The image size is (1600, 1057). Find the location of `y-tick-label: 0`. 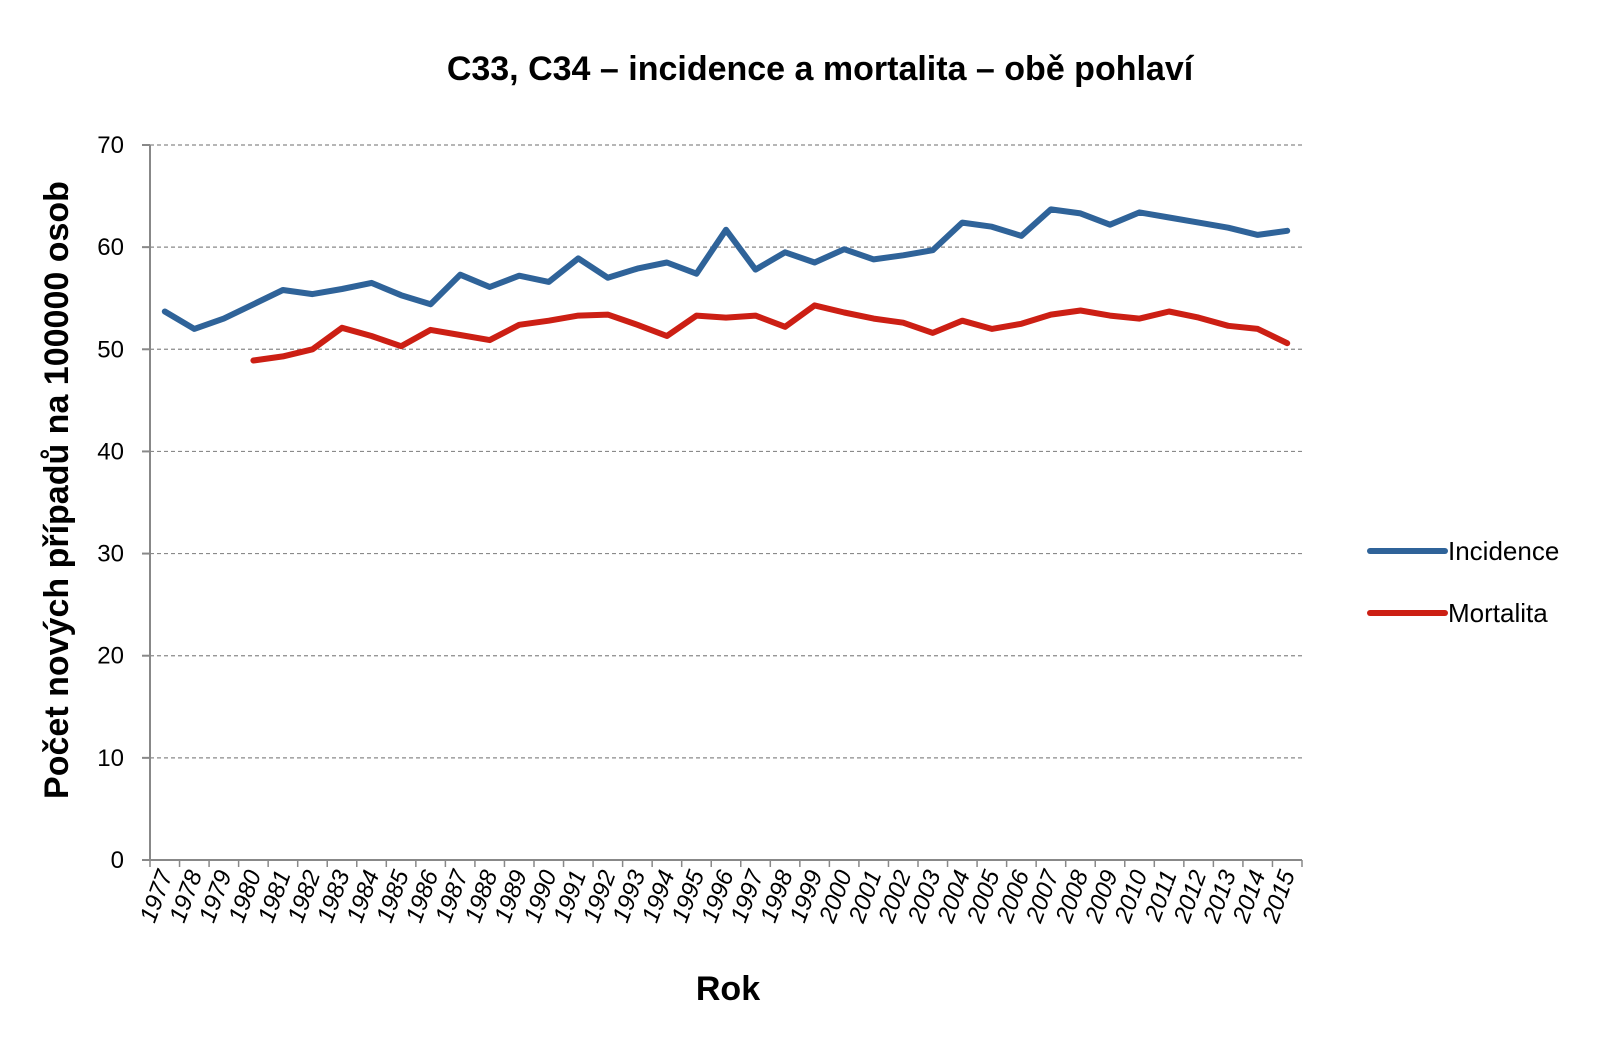

y-tick-label: 0 is located at coordinates (117, 860).